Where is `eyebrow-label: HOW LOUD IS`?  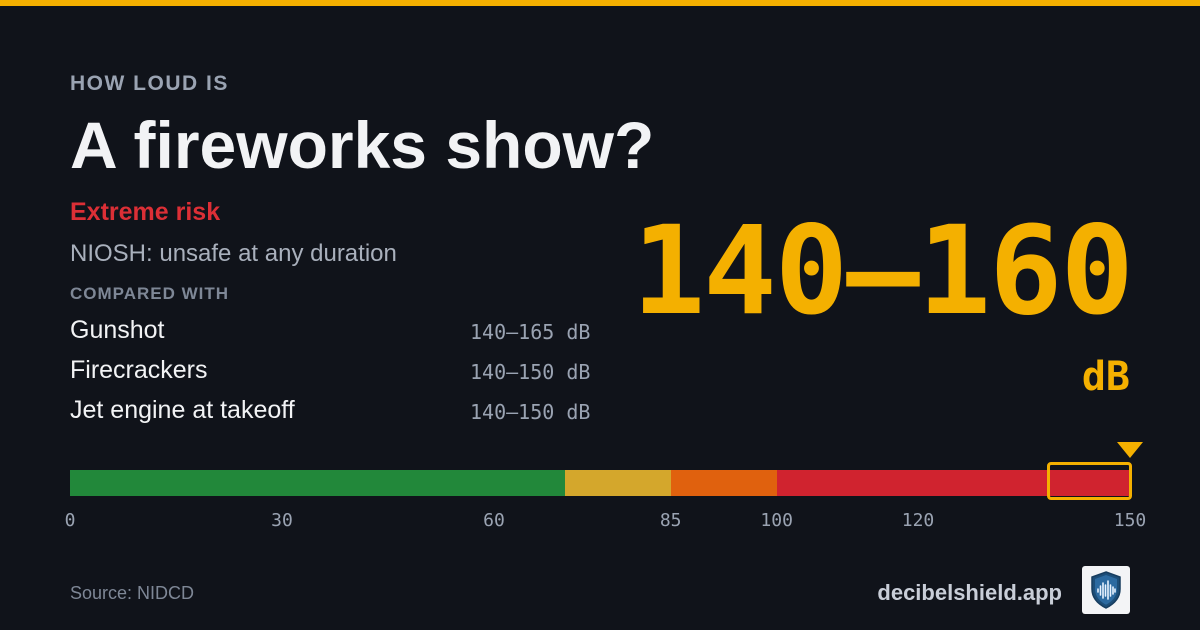 eyebrow-label: HOW LOUD IS is located at coordinates (149, 83).